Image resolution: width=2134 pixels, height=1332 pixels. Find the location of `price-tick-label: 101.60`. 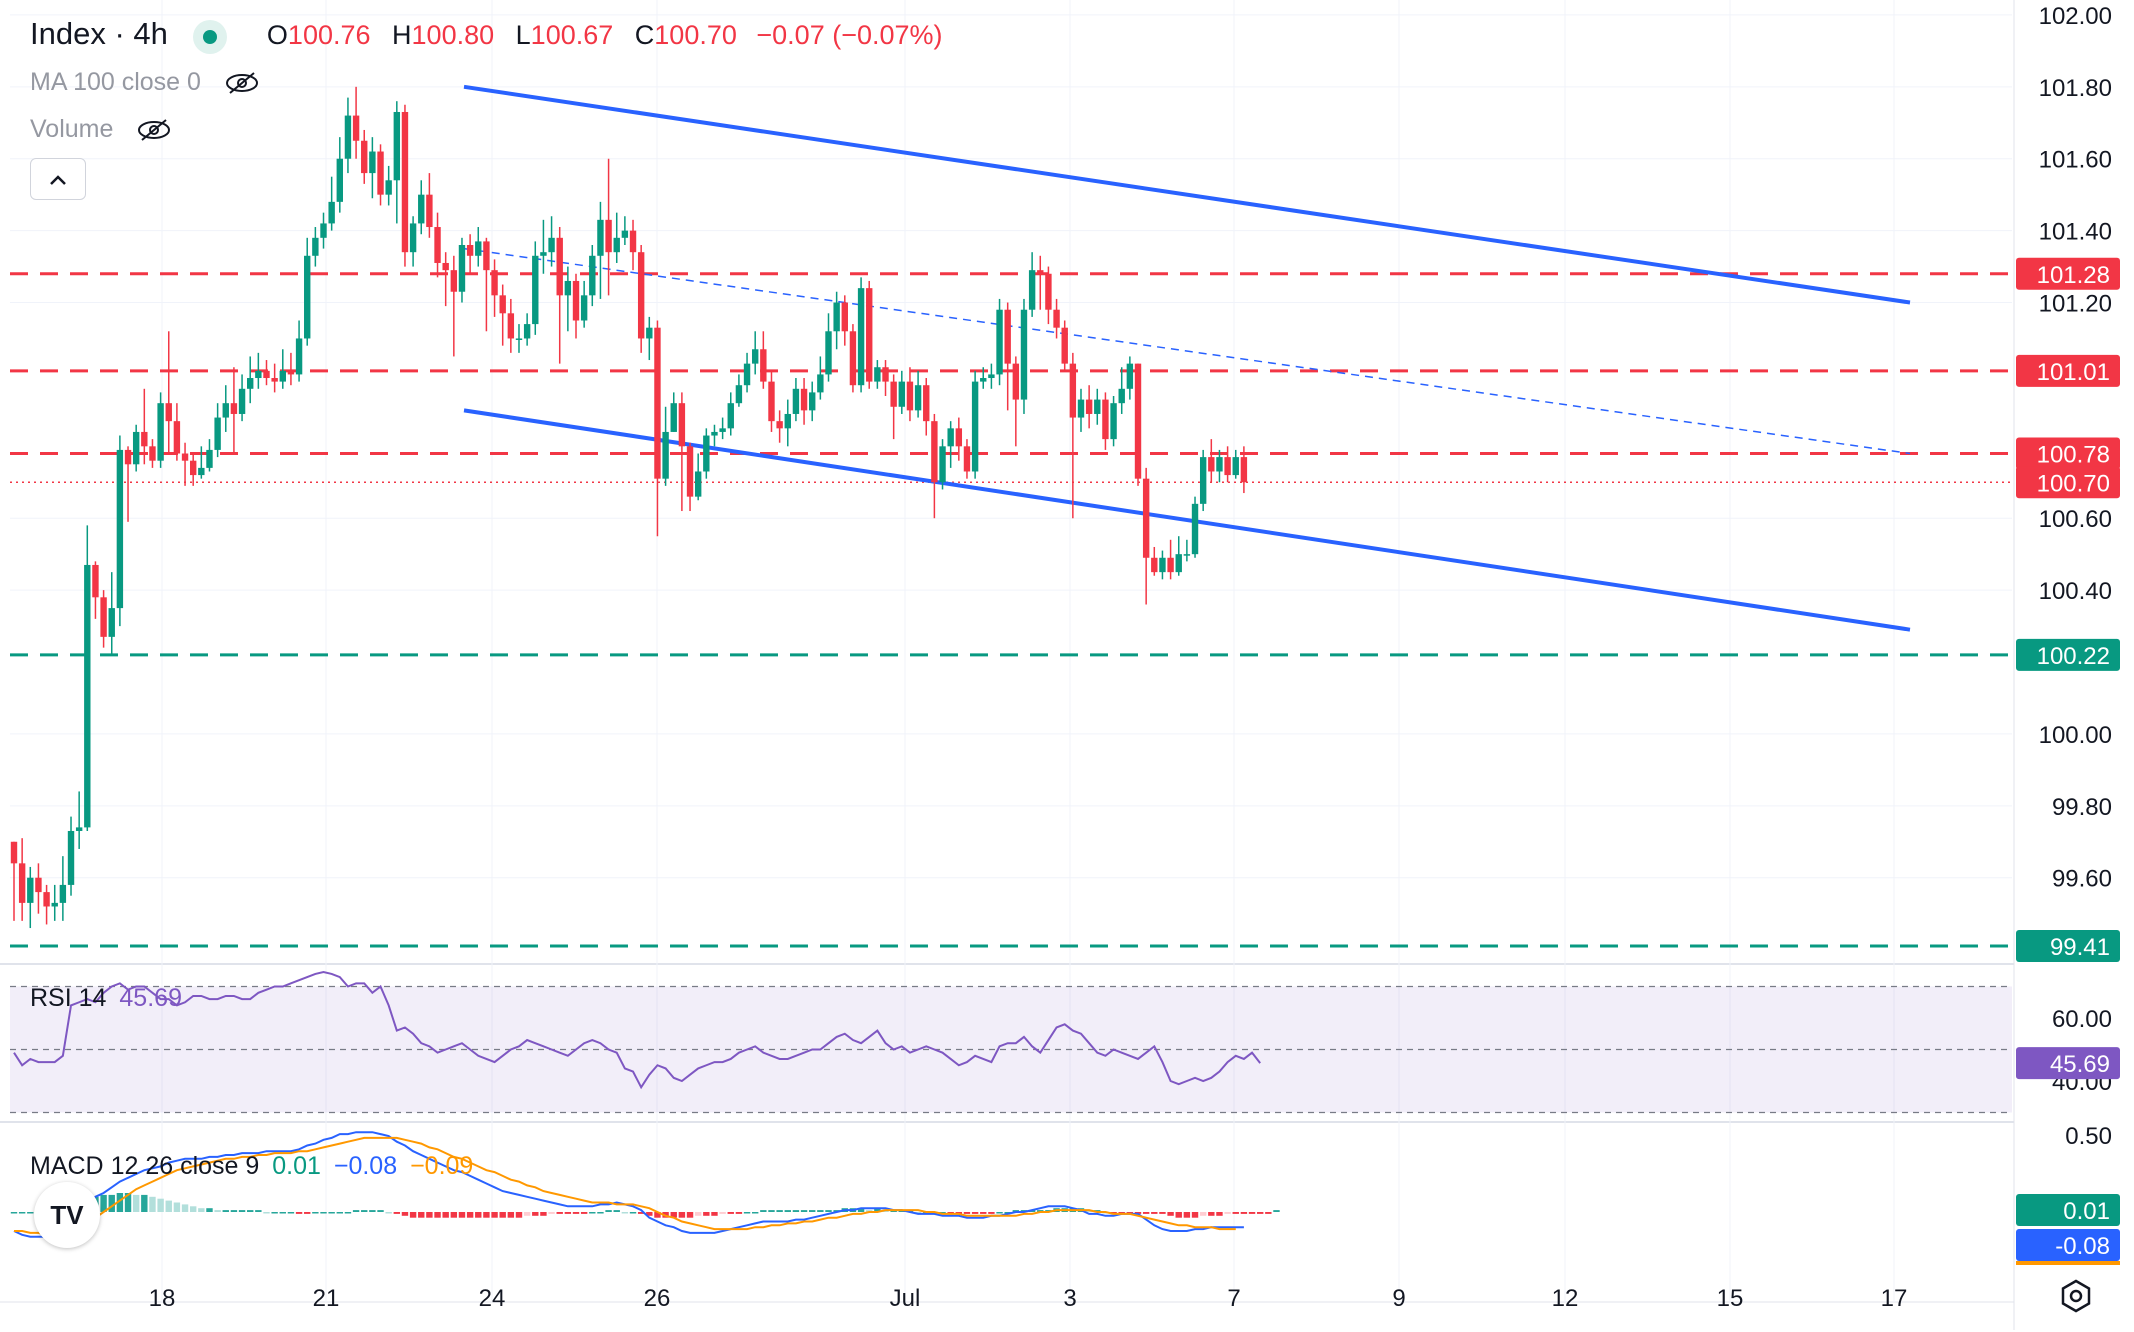

price-tick-label: 101.60 is located at coordinates (2075, 160).